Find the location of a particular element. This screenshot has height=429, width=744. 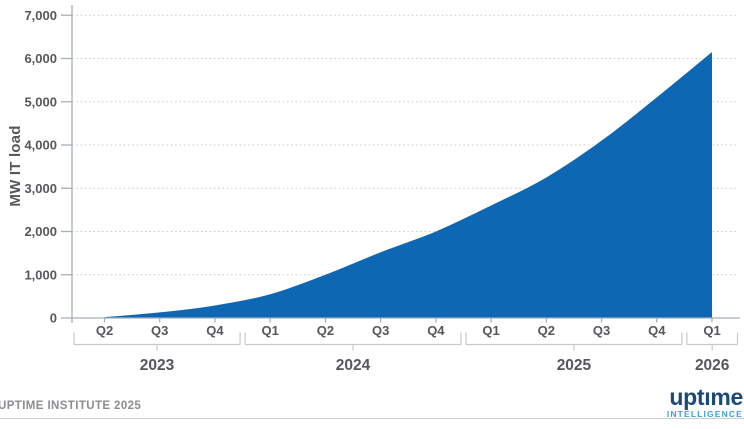

logo-wordmark: uptıme is located at coordinates (706, 397).